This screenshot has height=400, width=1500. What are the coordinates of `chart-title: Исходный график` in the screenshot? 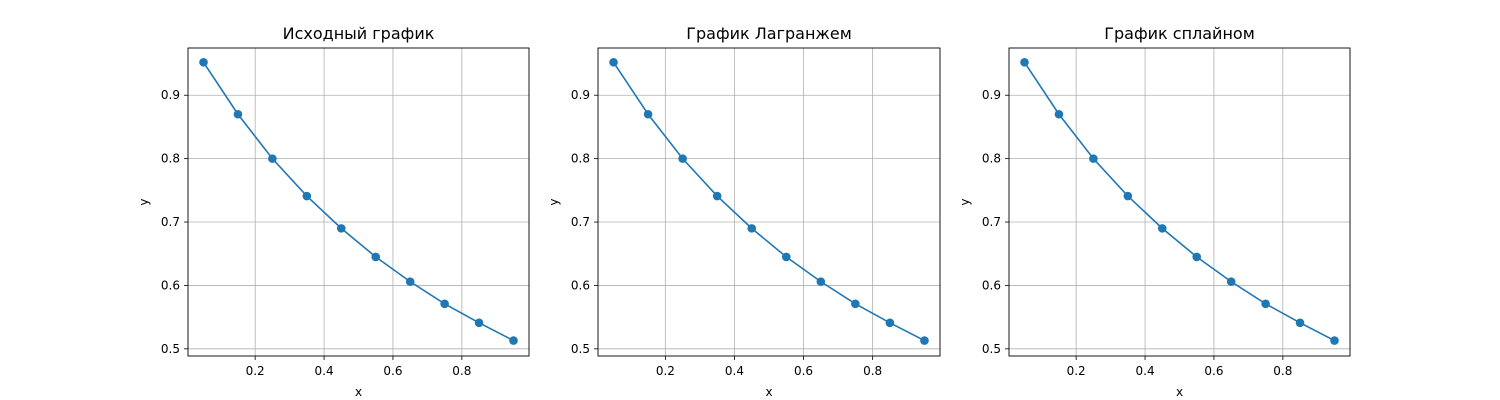 It's located at (359, 33).